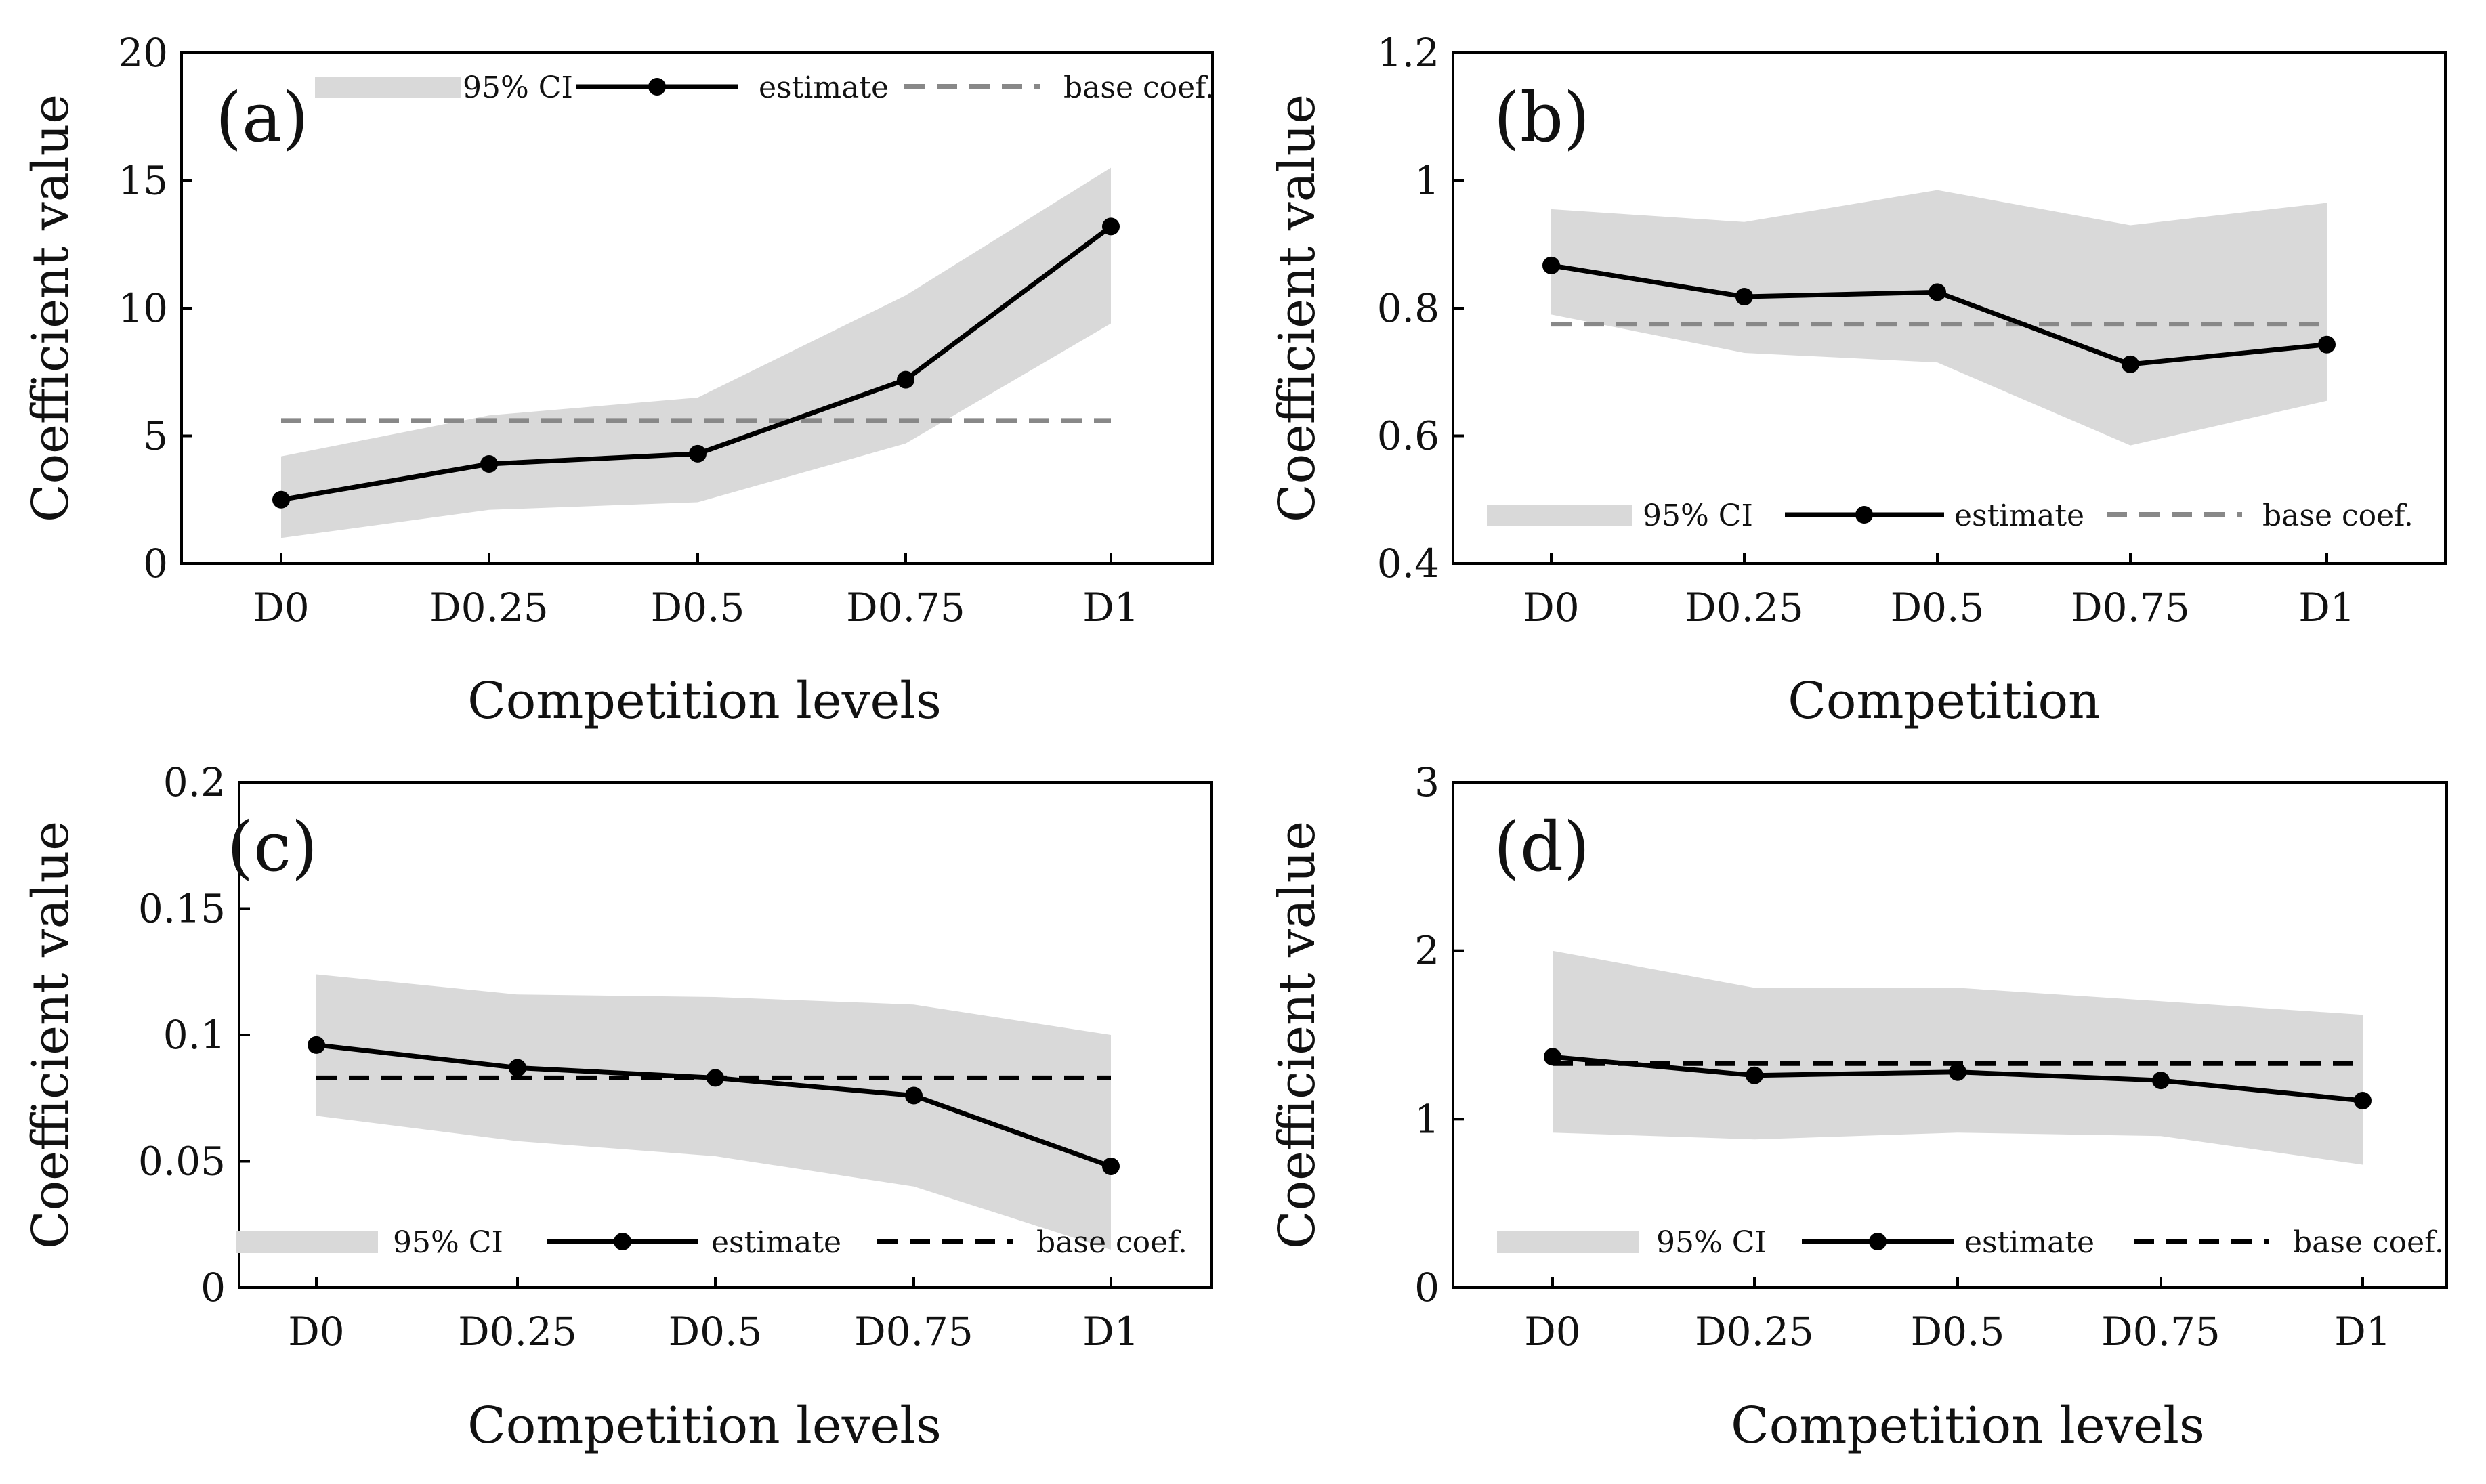 This screenshot has width=2486, height=1484. I want to click on y-tick-label: 0.2, so click(195, 782).